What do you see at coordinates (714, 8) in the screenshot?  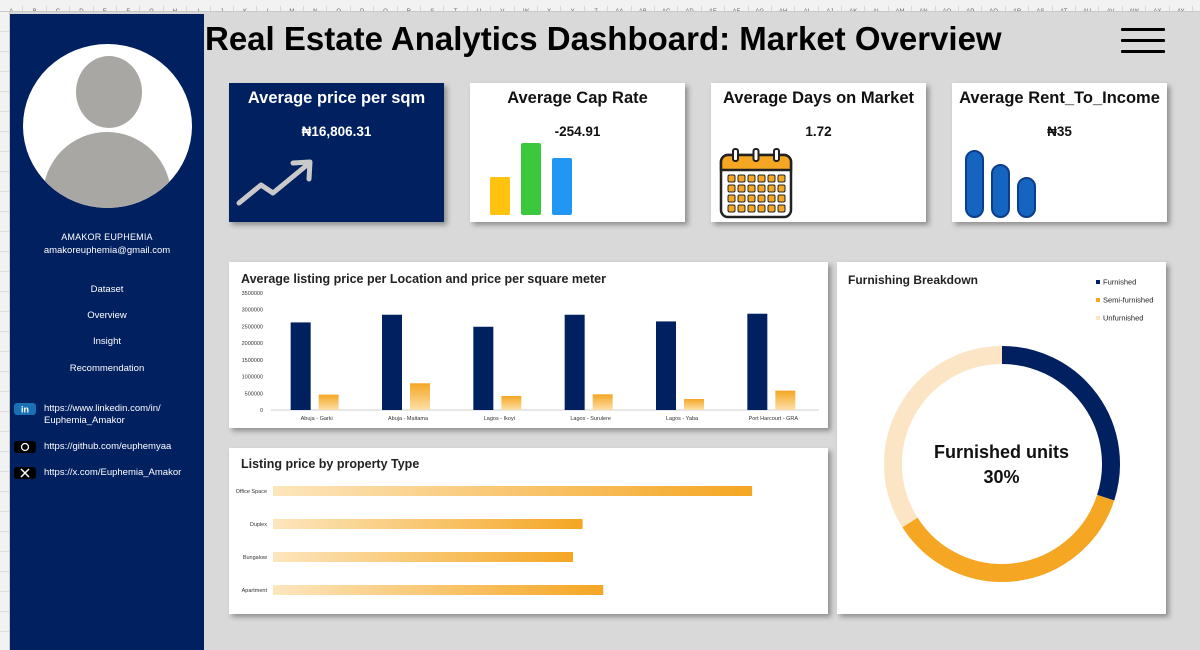 I see `column-header: AE` at bounding box center [714, 8].